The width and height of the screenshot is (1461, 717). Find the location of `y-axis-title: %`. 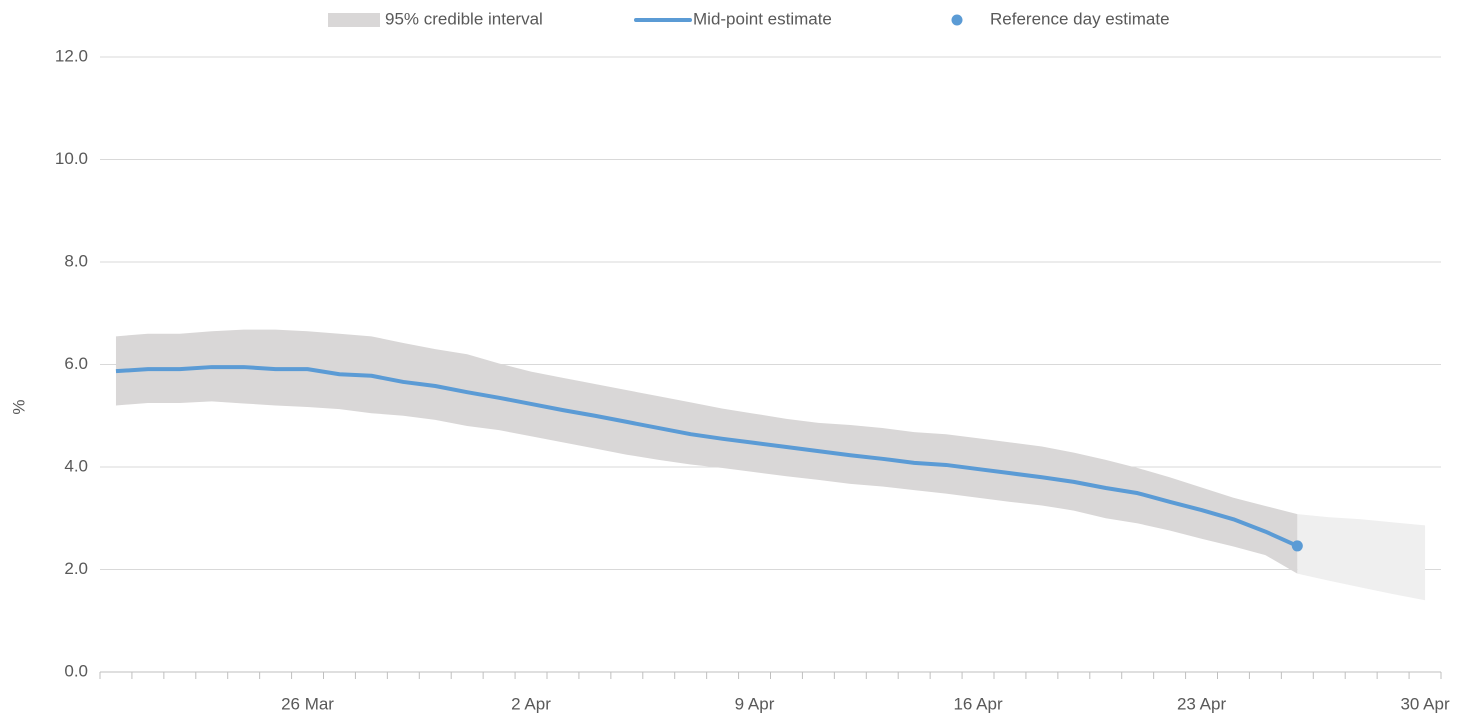

y-axis-title: % is located at coordinates (18, 406).